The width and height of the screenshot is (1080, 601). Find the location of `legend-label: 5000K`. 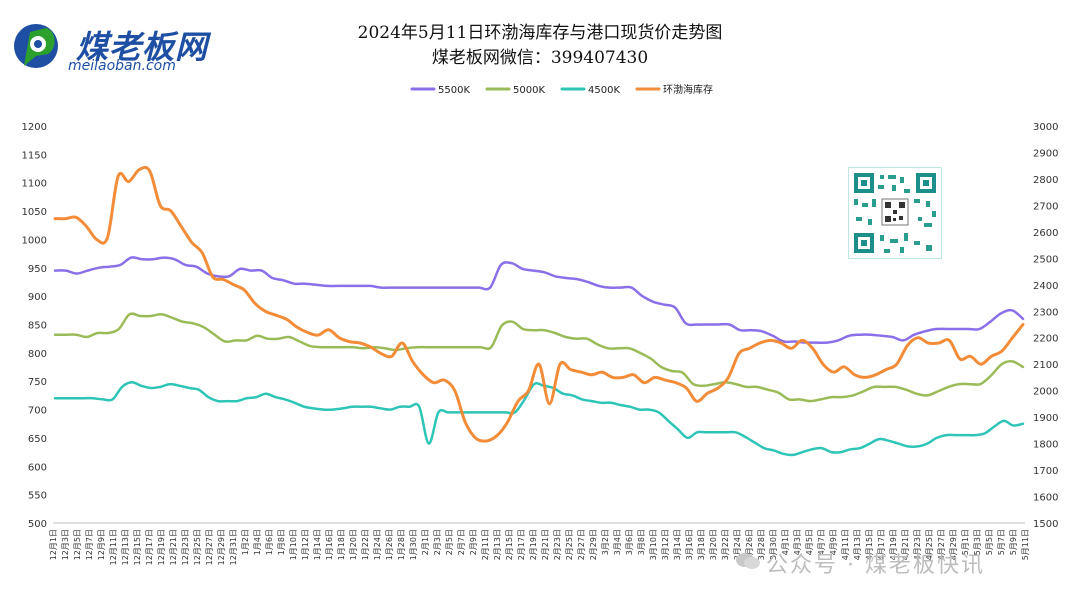

legend-label: 5000K is located at coordinates (529, 90).